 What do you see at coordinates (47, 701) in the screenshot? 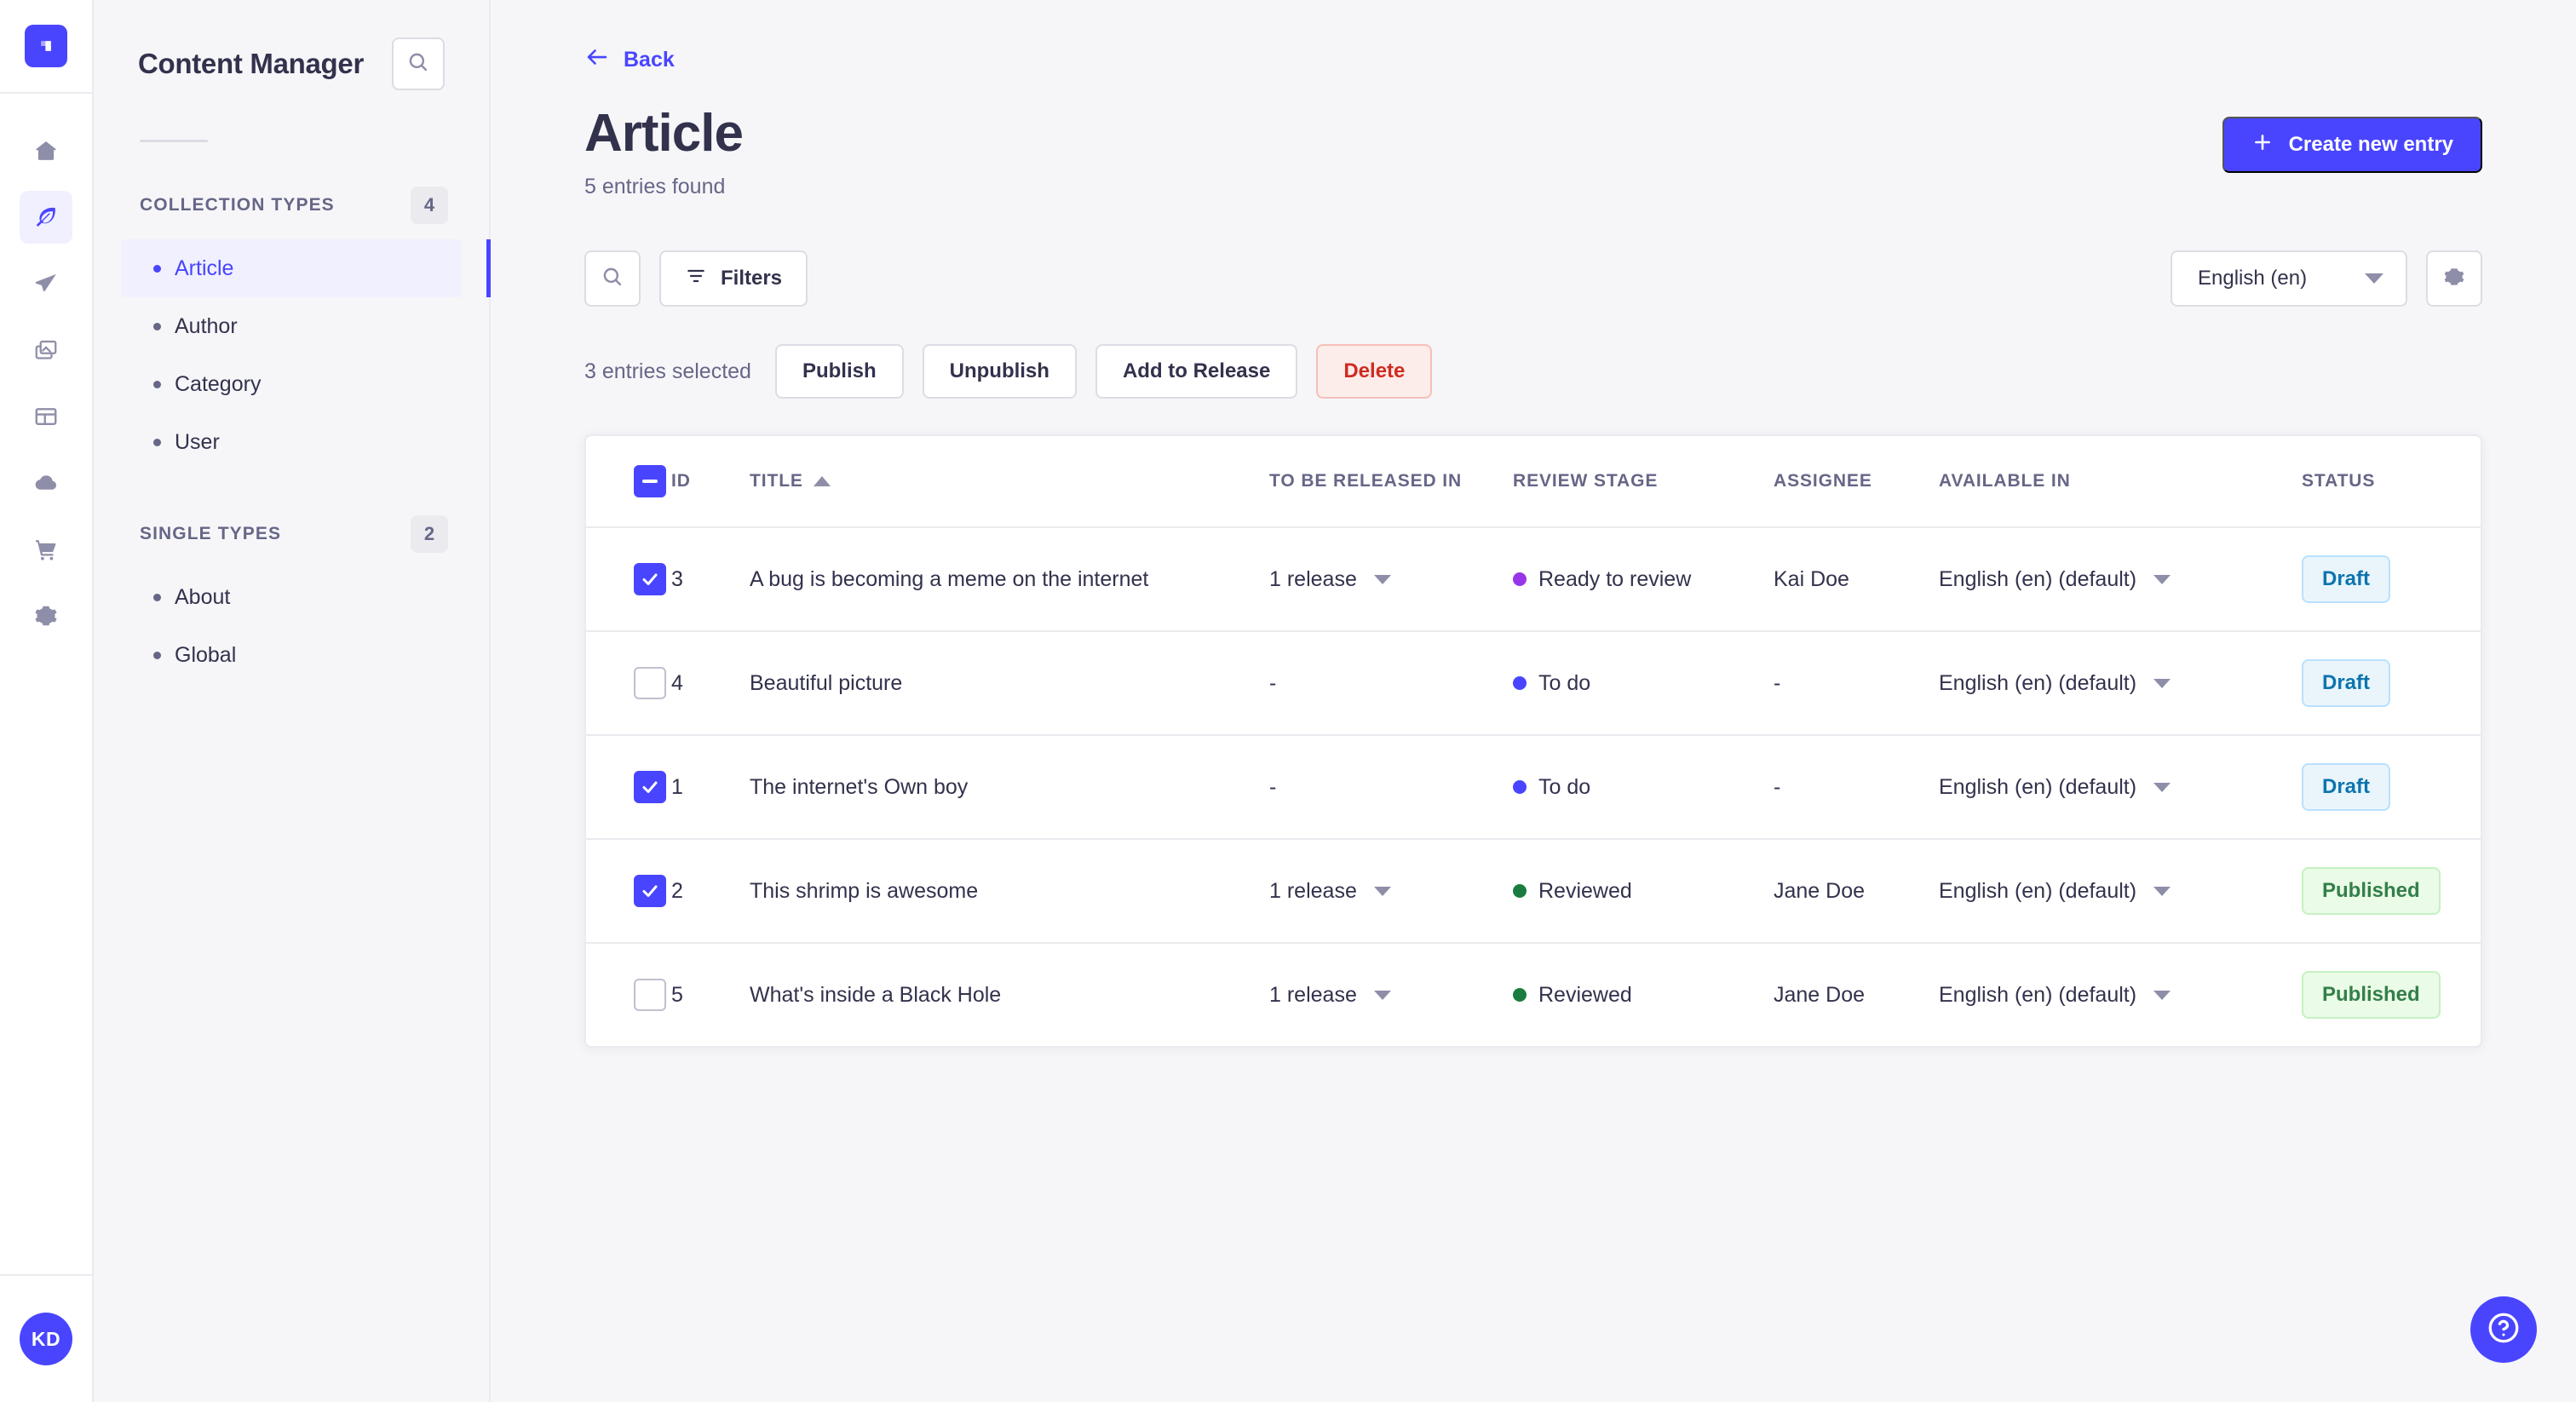
I see `primary-nav-rail: KD` at bounding box center [47, 701].